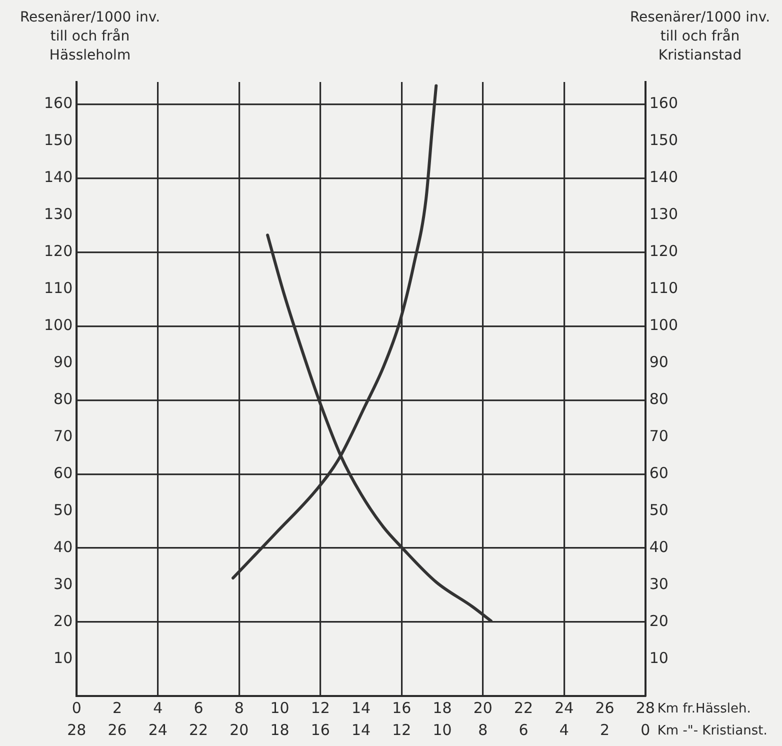 The image size is (782, 746). What do you see at coordinates (663, 214) in the screenshot?
I see `y2-tick-label: 130` at bounding box center [663, 214].